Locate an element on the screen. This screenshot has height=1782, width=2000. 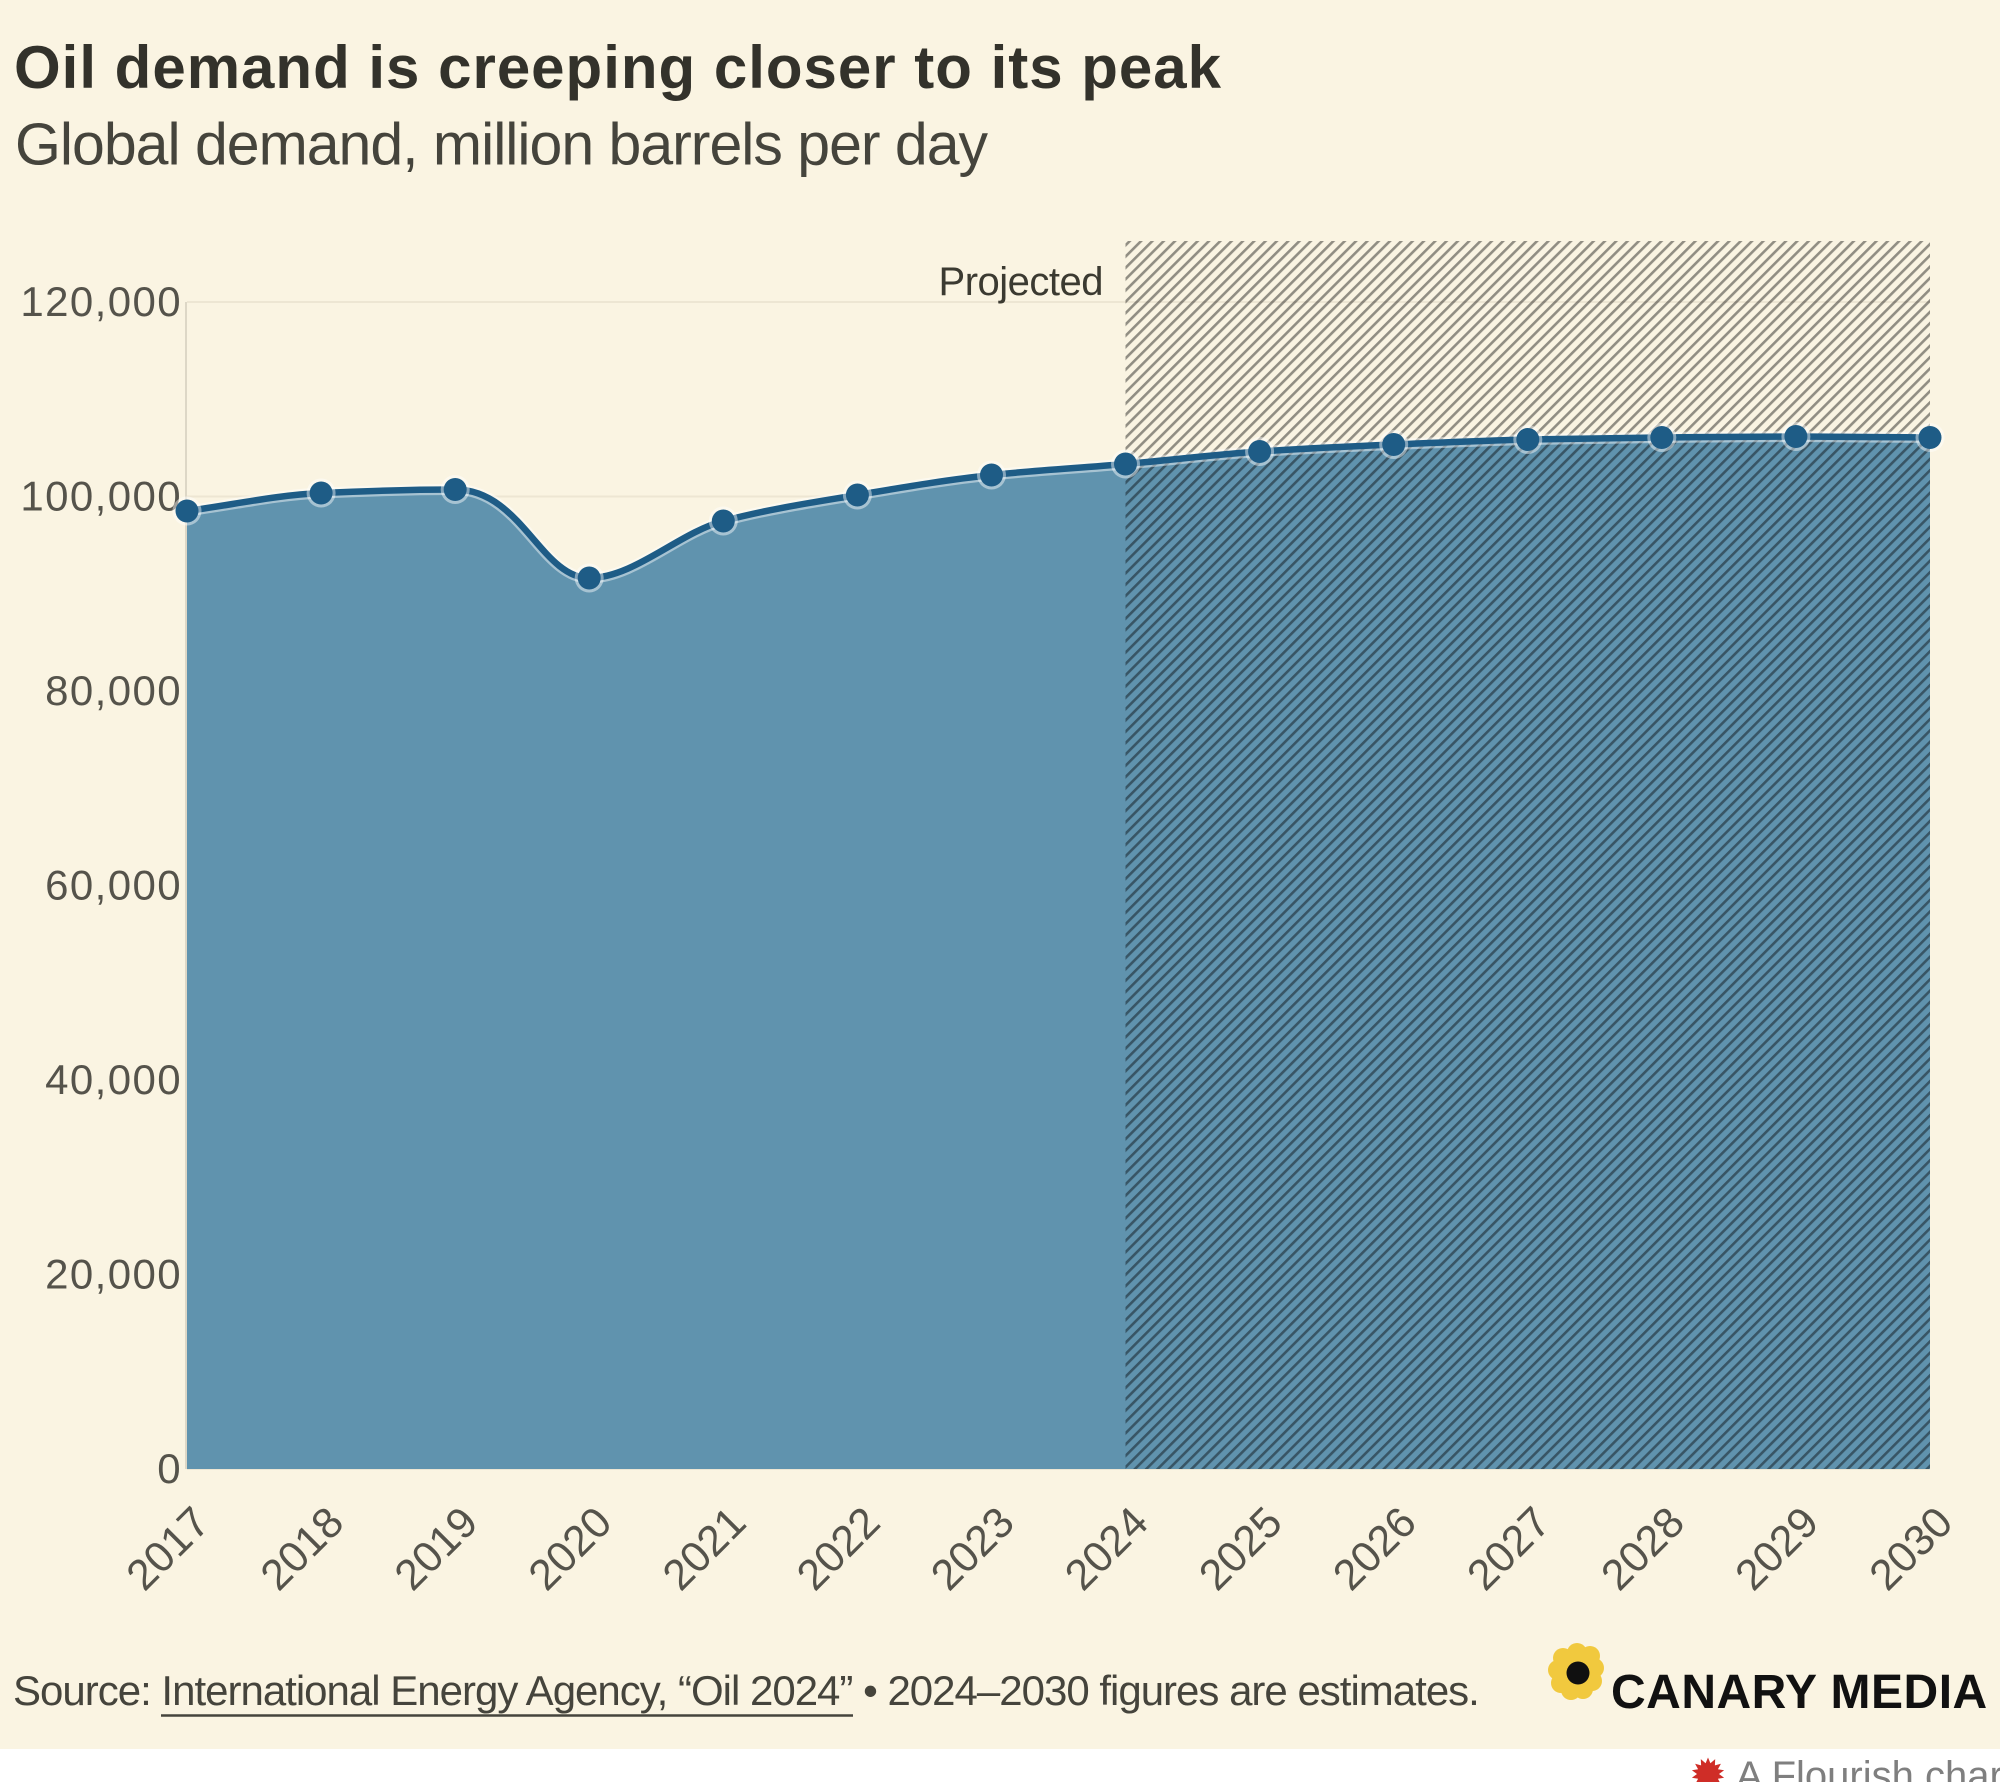
svg-text: CANARY MEDIA is located at coordinates (1799, 1692).